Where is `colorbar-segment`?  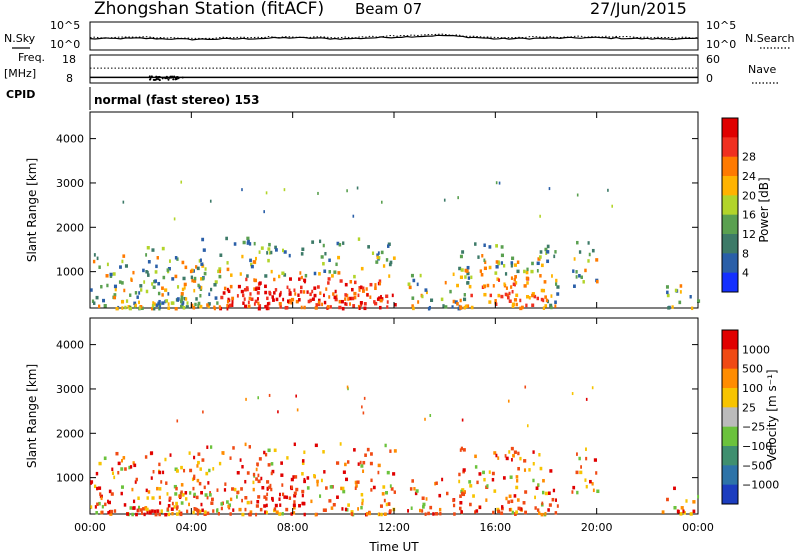
colorbar-segment is located at coordinates (730, 205).